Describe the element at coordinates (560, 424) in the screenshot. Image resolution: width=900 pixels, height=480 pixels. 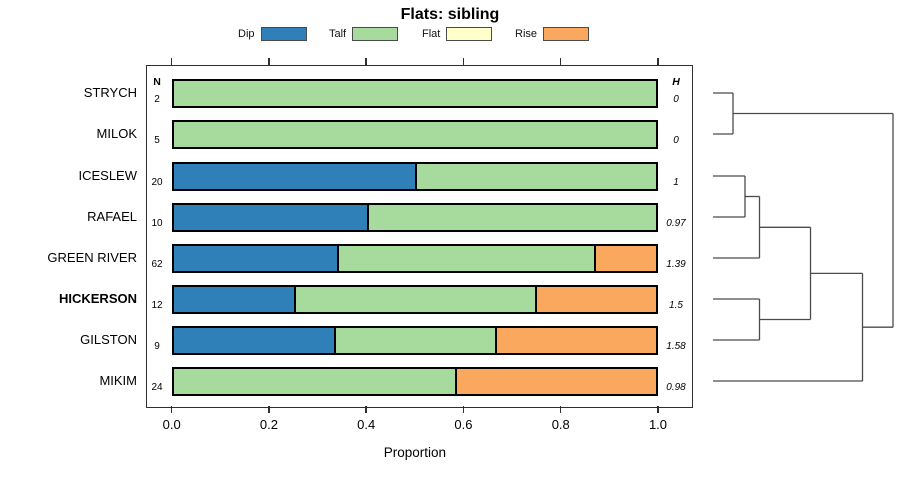
I see `x-tick-label: 0.8` at that location.